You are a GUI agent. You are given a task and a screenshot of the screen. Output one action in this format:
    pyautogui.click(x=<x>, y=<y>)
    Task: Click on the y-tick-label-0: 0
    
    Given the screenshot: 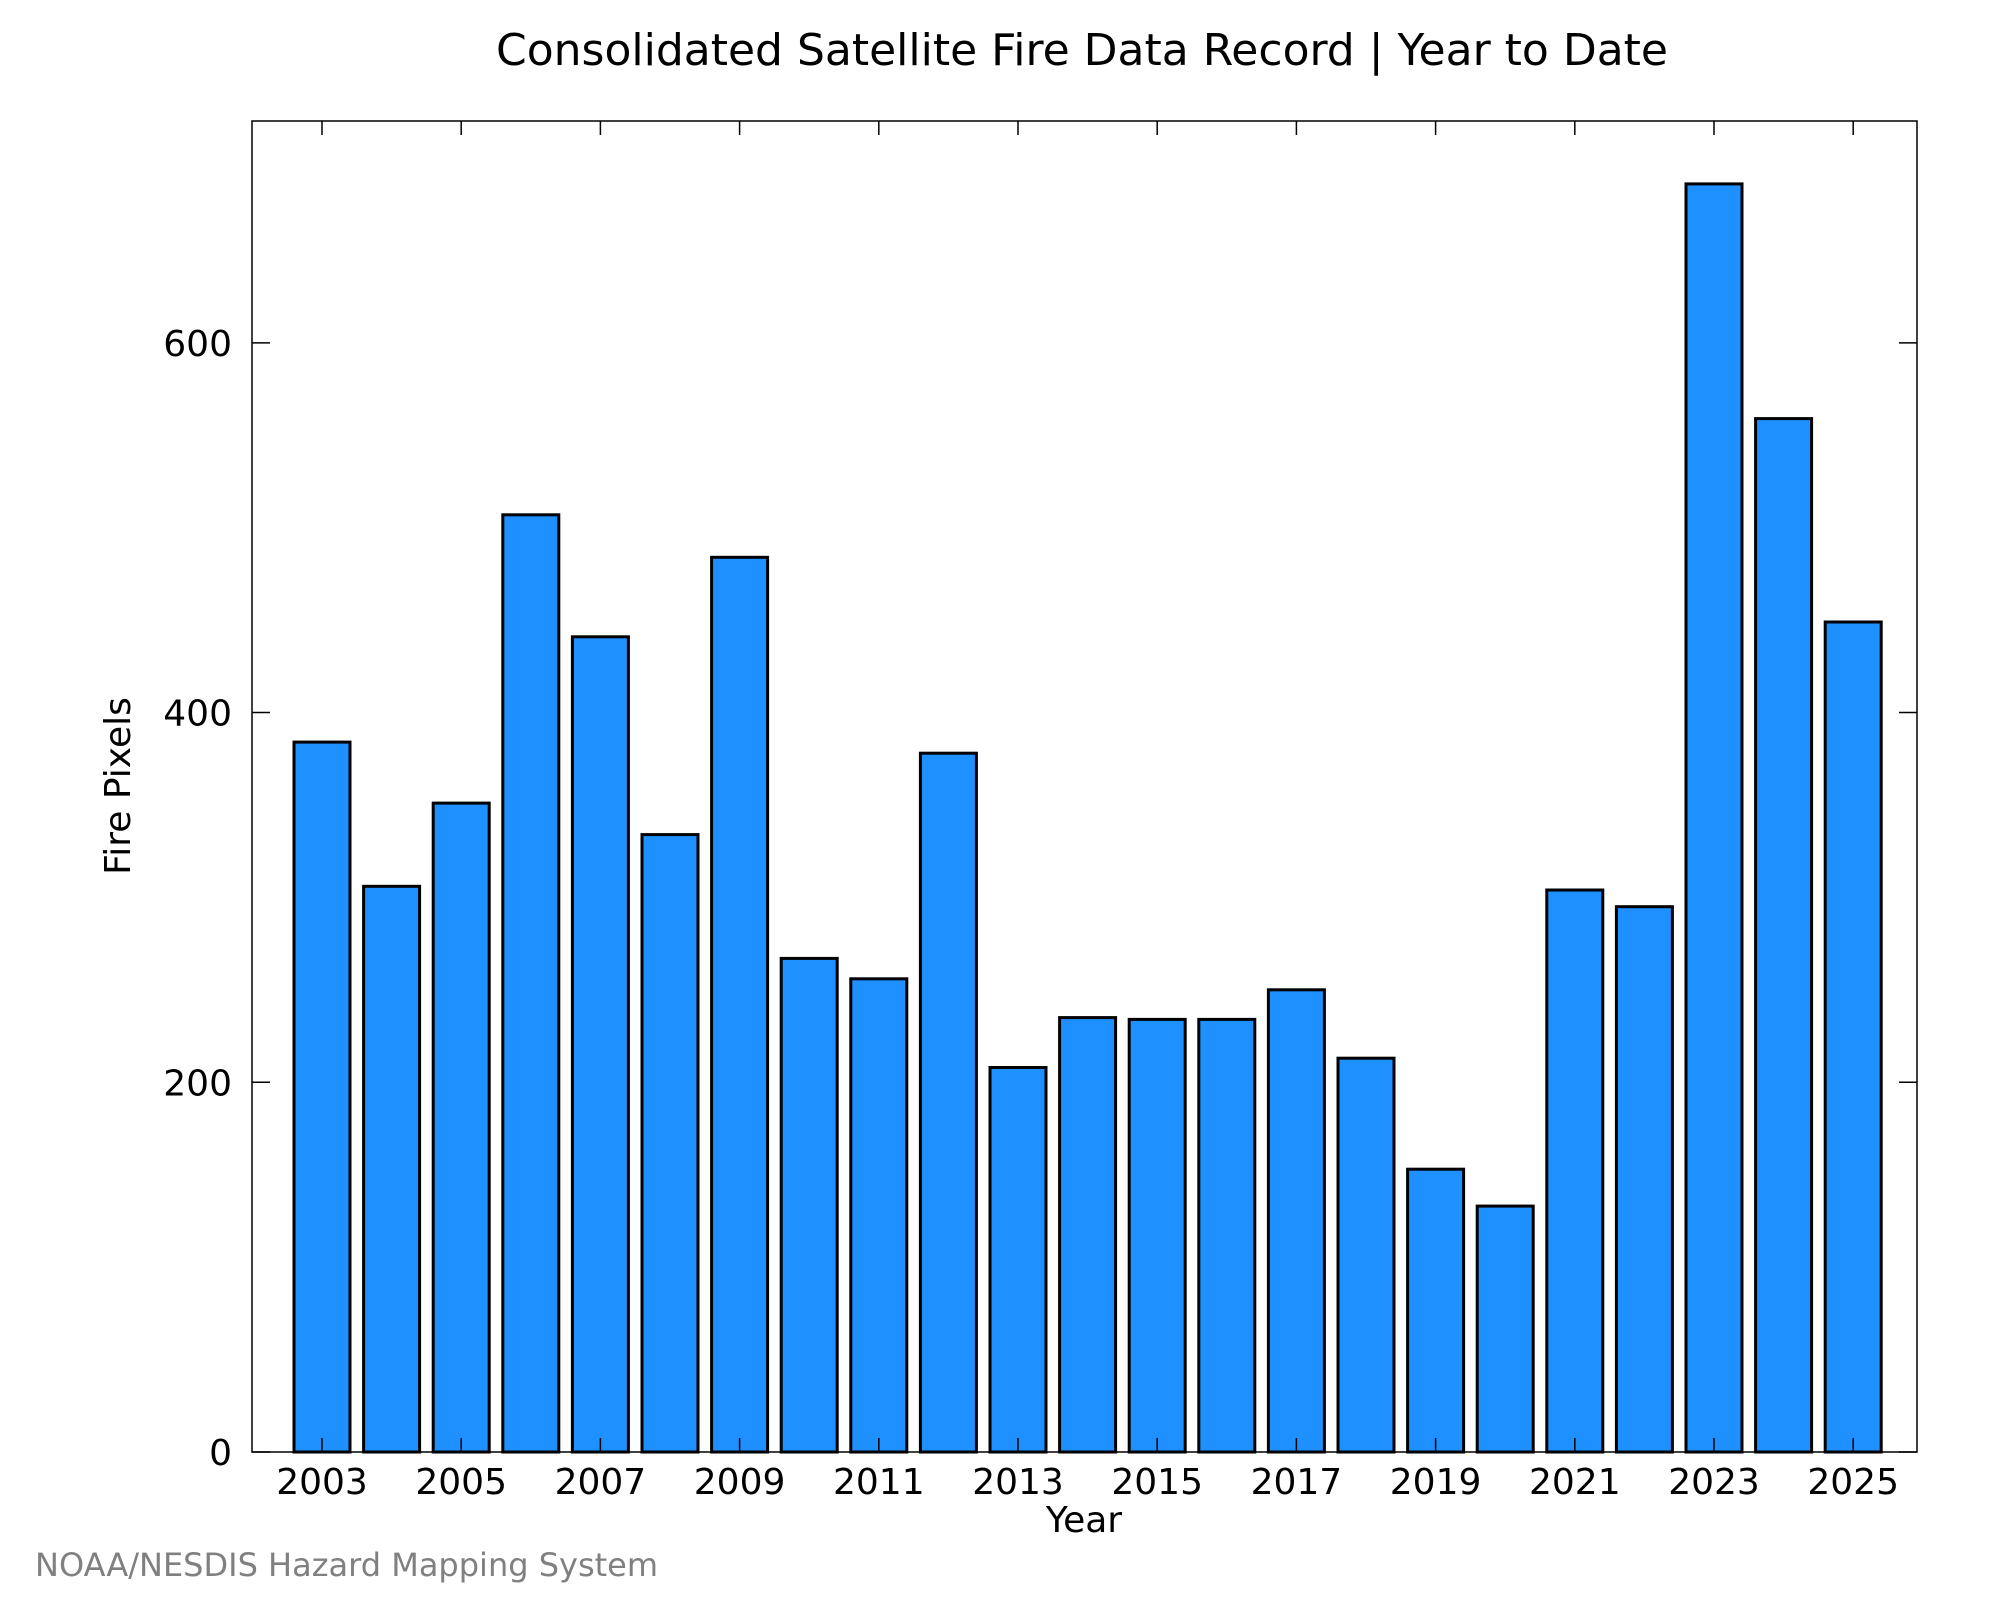 What is the action you would take?
    pyautogui.click(x=220, y=1453)
    